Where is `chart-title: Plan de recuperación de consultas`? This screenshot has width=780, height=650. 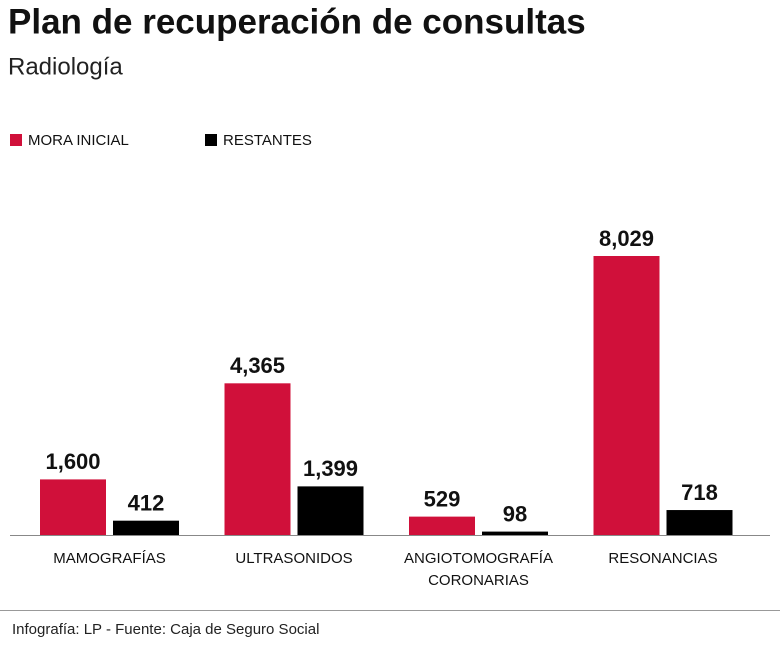
chart-title: Plan de recuperación de consultas is located at coordinates (297, 21).